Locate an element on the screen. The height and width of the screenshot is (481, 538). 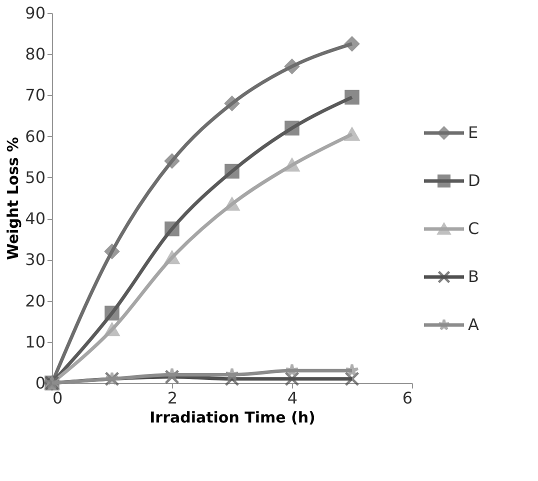
x-tick-label: 4 is located at coordinates (292, 398).